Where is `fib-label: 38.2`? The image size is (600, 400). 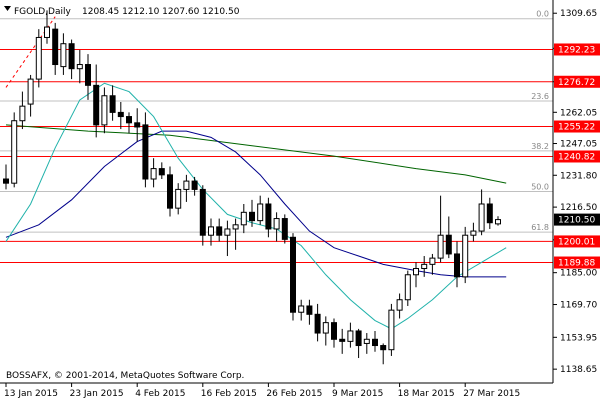 fib-label: 38.2 is located at coordinates (540, 146).